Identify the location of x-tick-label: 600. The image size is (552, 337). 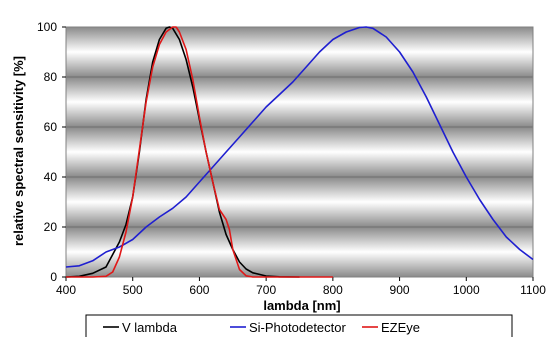
(199, 290).